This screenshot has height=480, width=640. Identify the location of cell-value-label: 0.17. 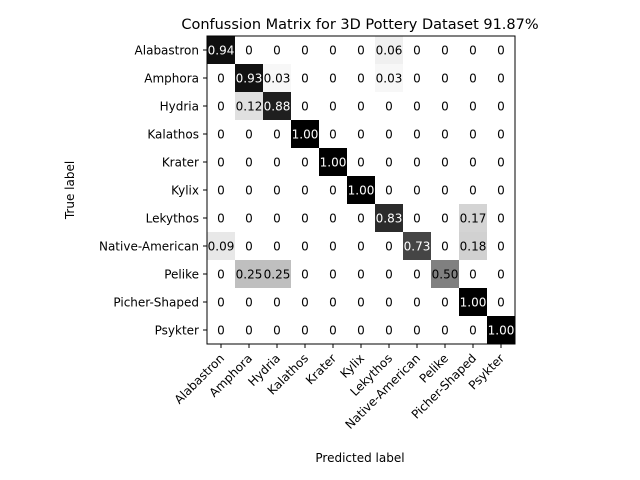
(473, 219).